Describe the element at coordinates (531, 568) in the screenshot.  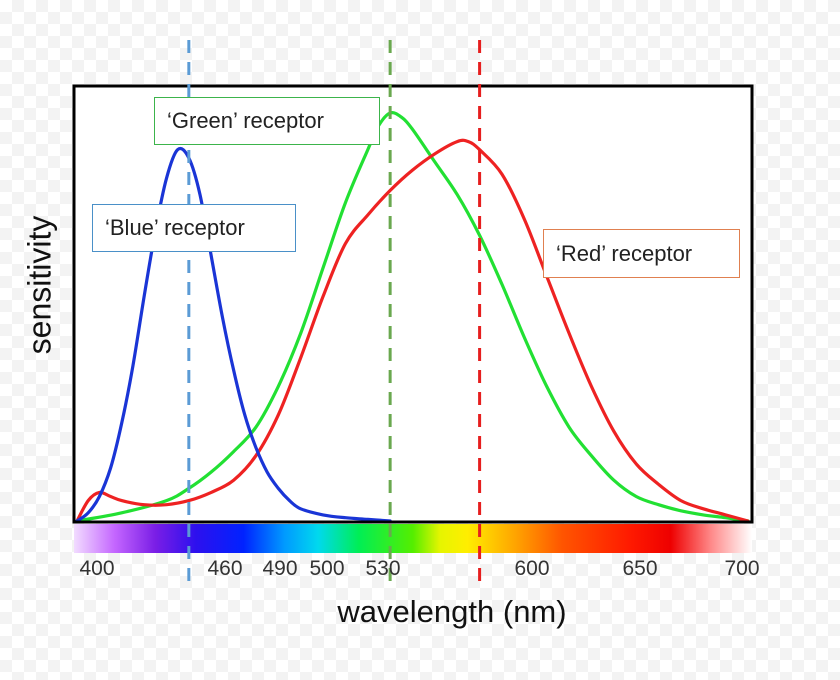
I see `x-tick-label-600: 600` at that location.